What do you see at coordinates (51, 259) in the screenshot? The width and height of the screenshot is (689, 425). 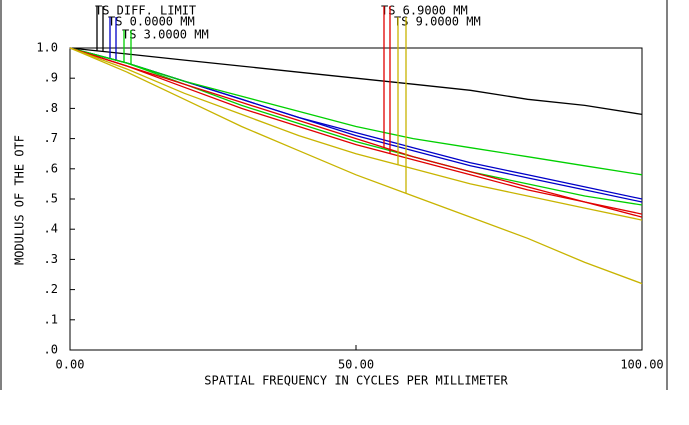 I see `y-tick-label: .3` at bounding box center [51, 259].